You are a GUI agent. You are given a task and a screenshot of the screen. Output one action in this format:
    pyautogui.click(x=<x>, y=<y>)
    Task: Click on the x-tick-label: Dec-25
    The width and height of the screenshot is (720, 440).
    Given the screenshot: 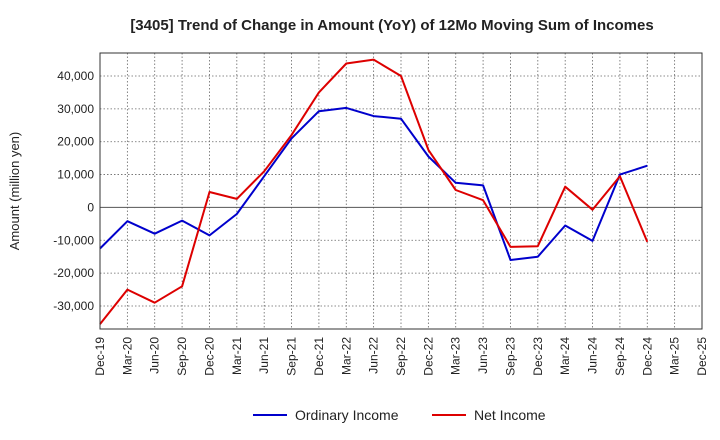 What is the action you would take?
    pyautogui.click(x=702, y=356)
    